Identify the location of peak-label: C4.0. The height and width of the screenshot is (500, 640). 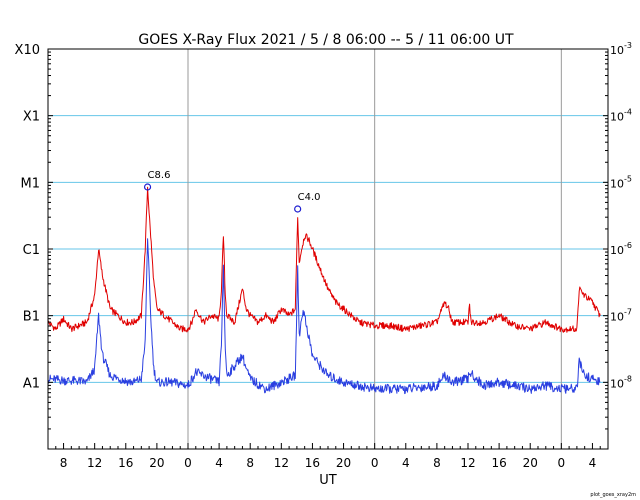
(309, 197).